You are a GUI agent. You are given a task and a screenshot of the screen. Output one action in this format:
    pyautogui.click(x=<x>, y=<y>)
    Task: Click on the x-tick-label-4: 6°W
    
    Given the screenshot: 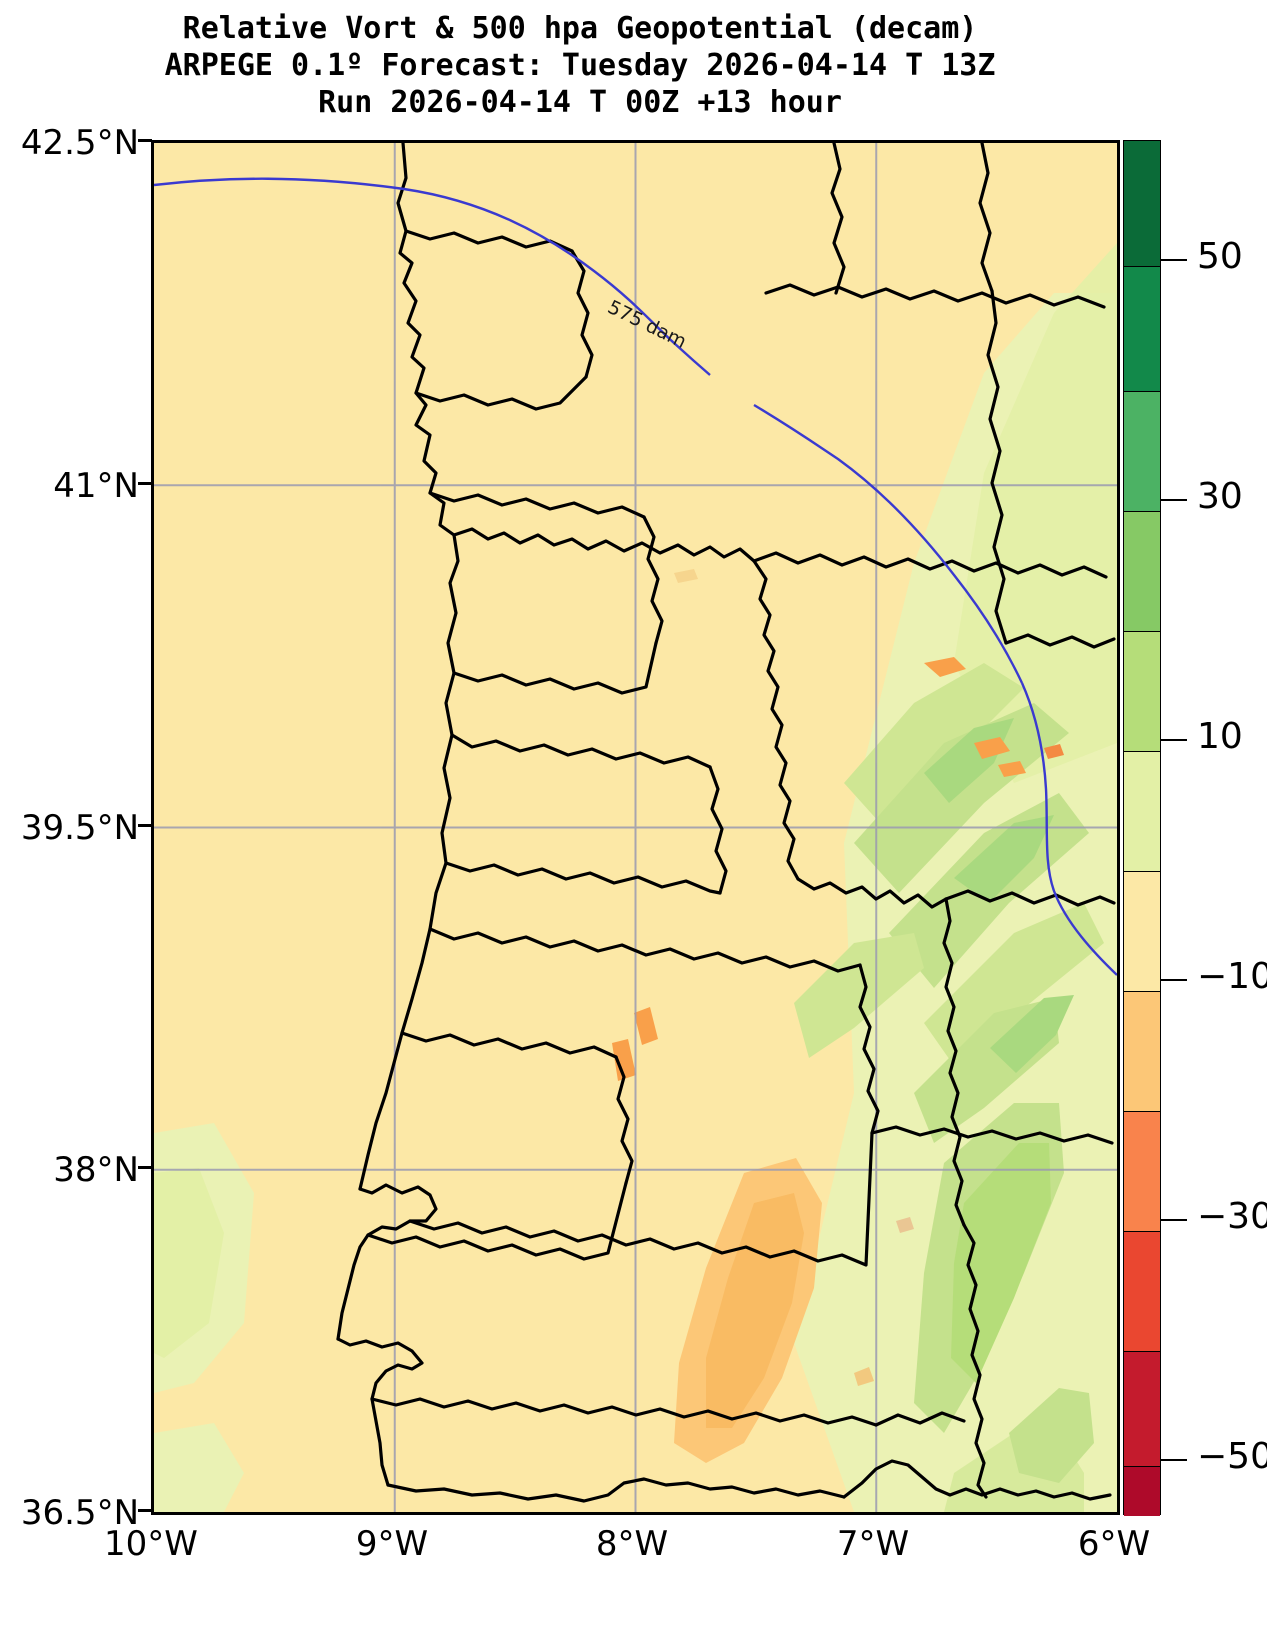 What is the action you would take?
    pyautogui.click(x=1114, y=1544)
    